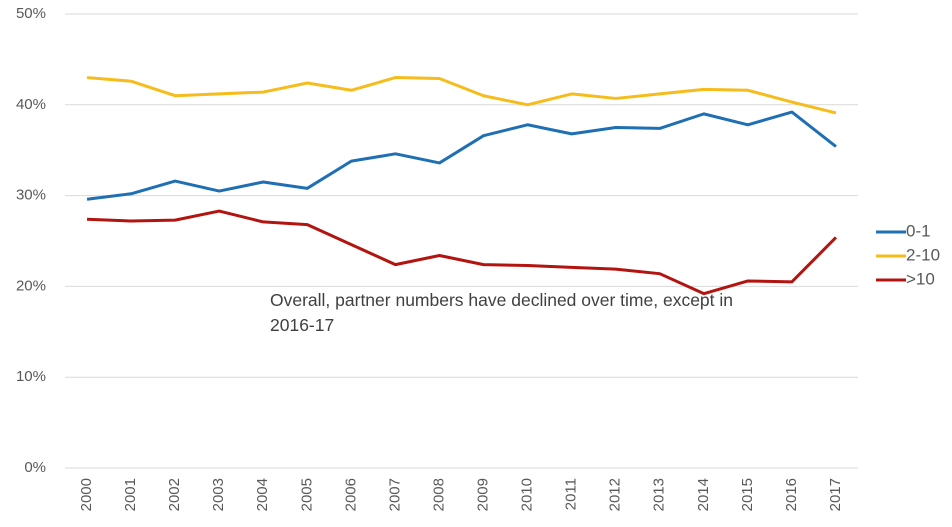  What do you see at coordinates (923, 254) in the screenshot?
I see `legend-label: 2-10` at bounding box center [923, 254].